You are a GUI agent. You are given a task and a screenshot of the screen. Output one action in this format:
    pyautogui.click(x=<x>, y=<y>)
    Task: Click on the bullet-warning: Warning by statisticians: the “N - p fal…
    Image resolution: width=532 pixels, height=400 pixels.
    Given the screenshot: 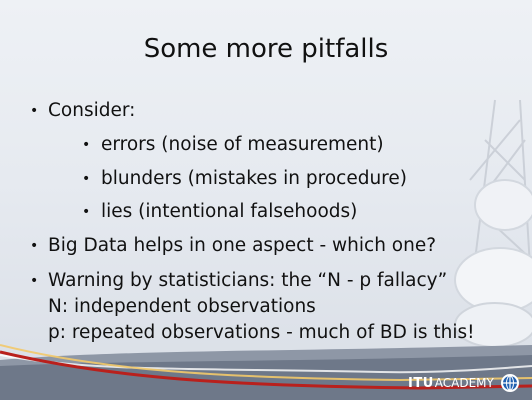 What is the action you would take?
    pyautogui.click(x=248, y=280)
    